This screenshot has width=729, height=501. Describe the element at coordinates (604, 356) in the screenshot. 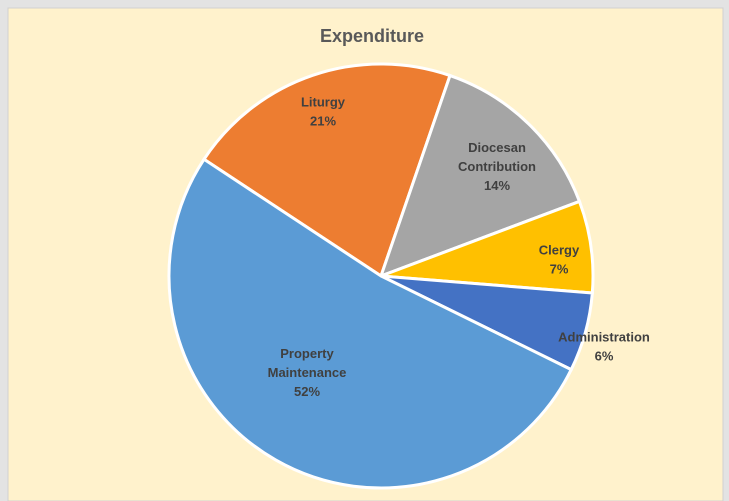

I see `value-label: 6%` at that location.